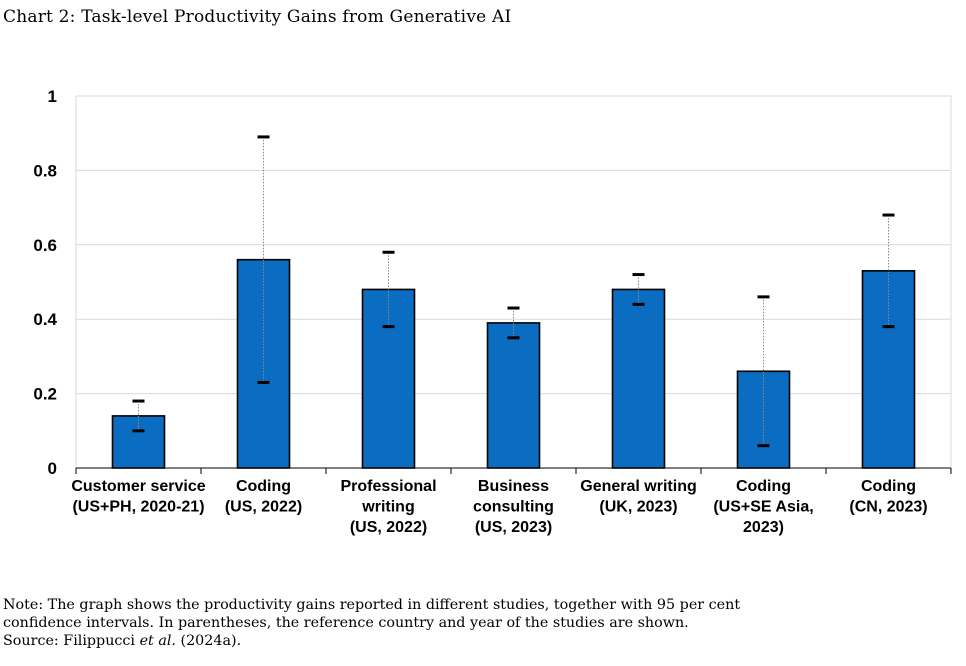  I want to click on x-tick-label-line: Business, so click(513, 486).